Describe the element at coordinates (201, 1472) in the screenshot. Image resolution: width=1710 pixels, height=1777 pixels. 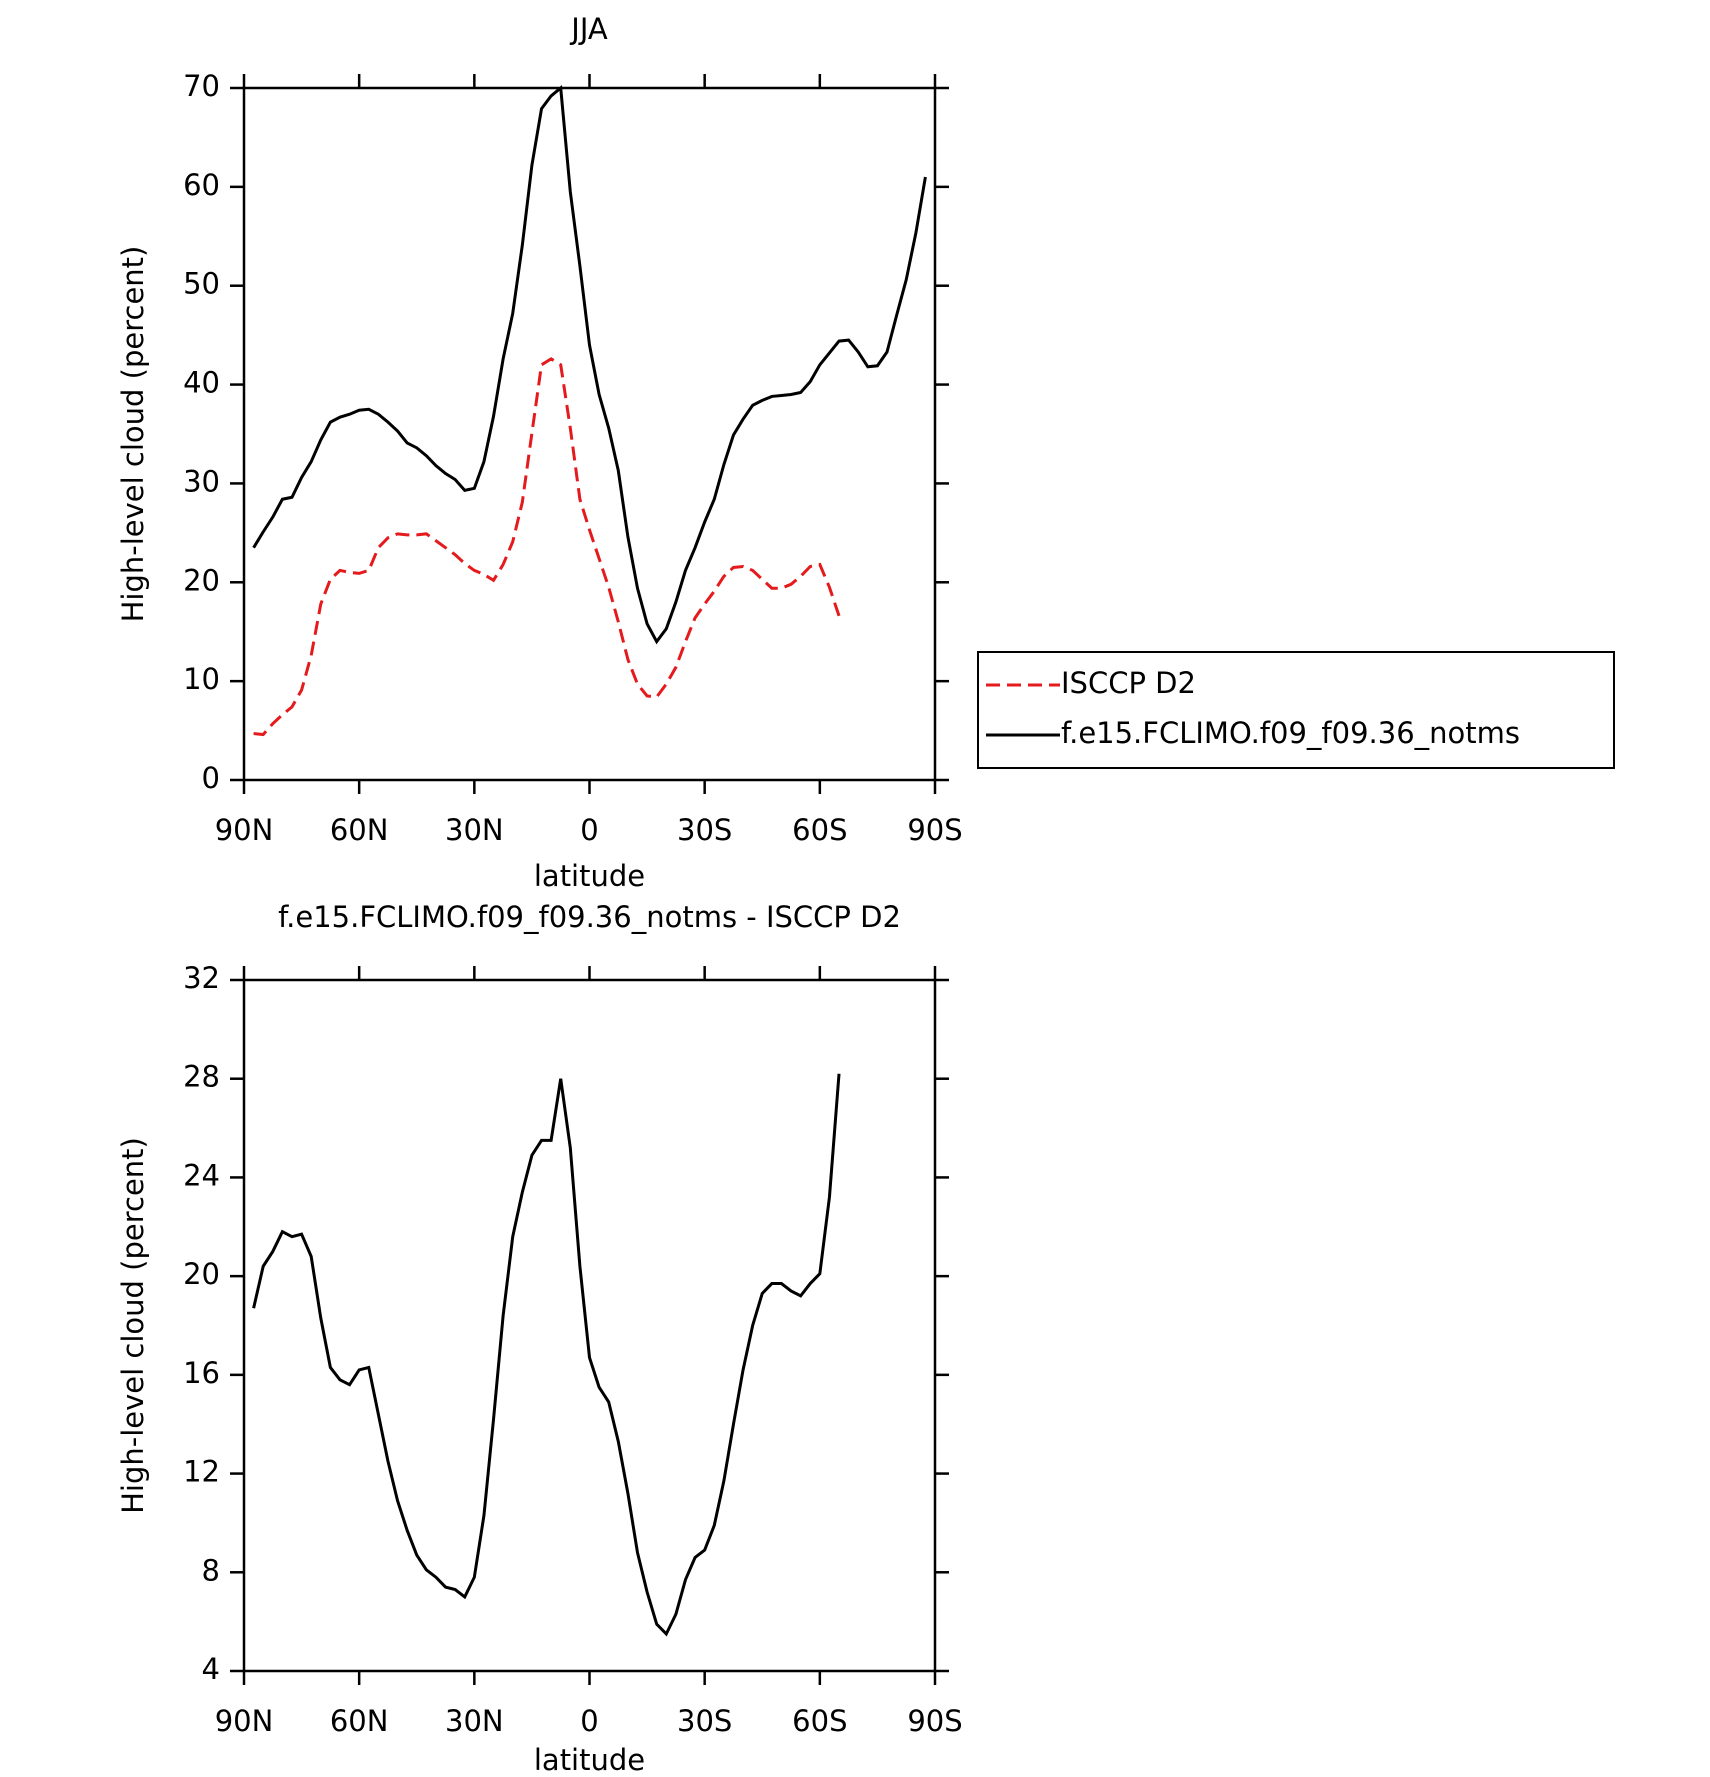
I see `y-tick-label: 12` at that location.